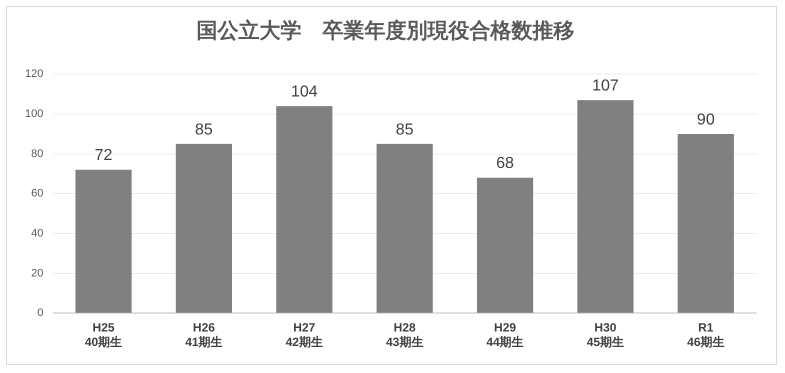 The image size is (785, 373). I want to click on x-tick-label: H29 44期生, so click(505, 335).